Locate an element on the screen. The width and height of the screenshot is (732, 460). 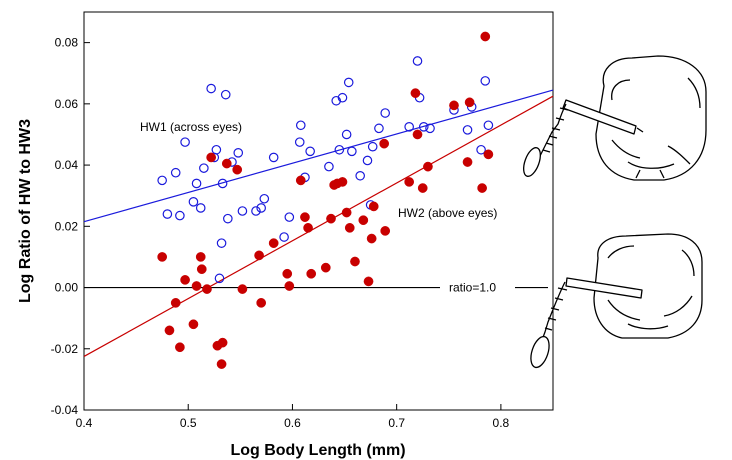
ant-head-above-eyes-icon is located at coordinates (616, 301).